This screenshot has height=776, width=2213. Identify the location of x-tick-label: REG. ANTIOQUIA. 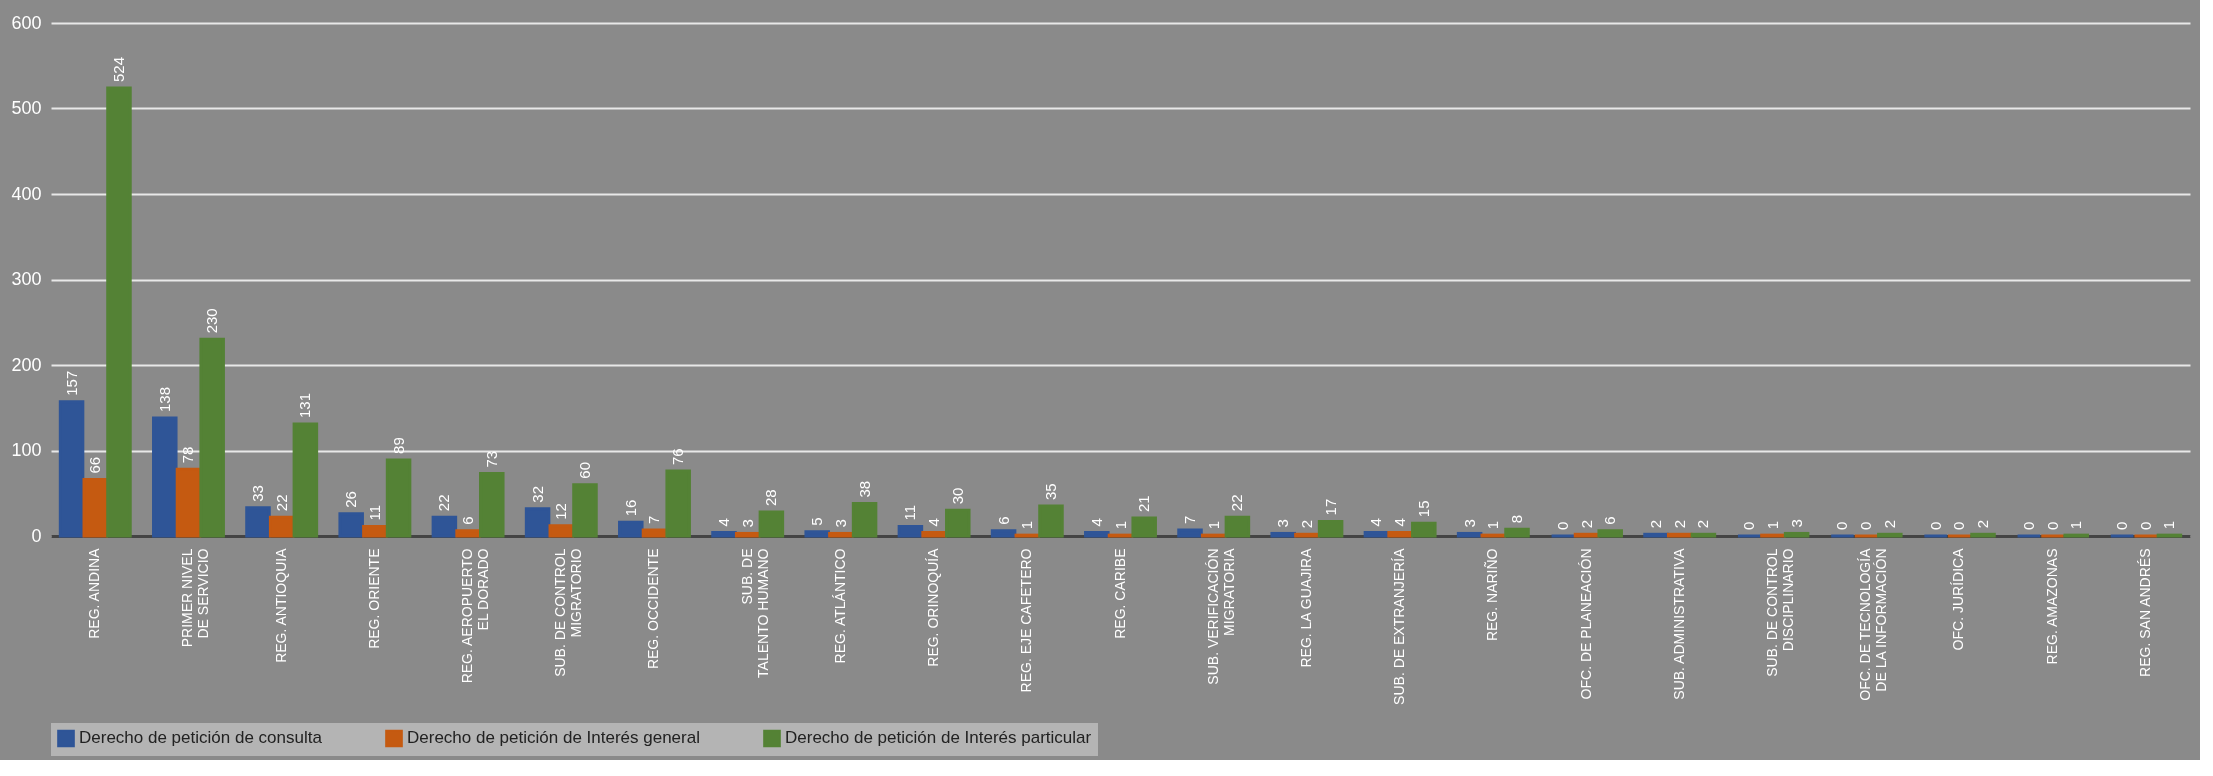
(280, 605).